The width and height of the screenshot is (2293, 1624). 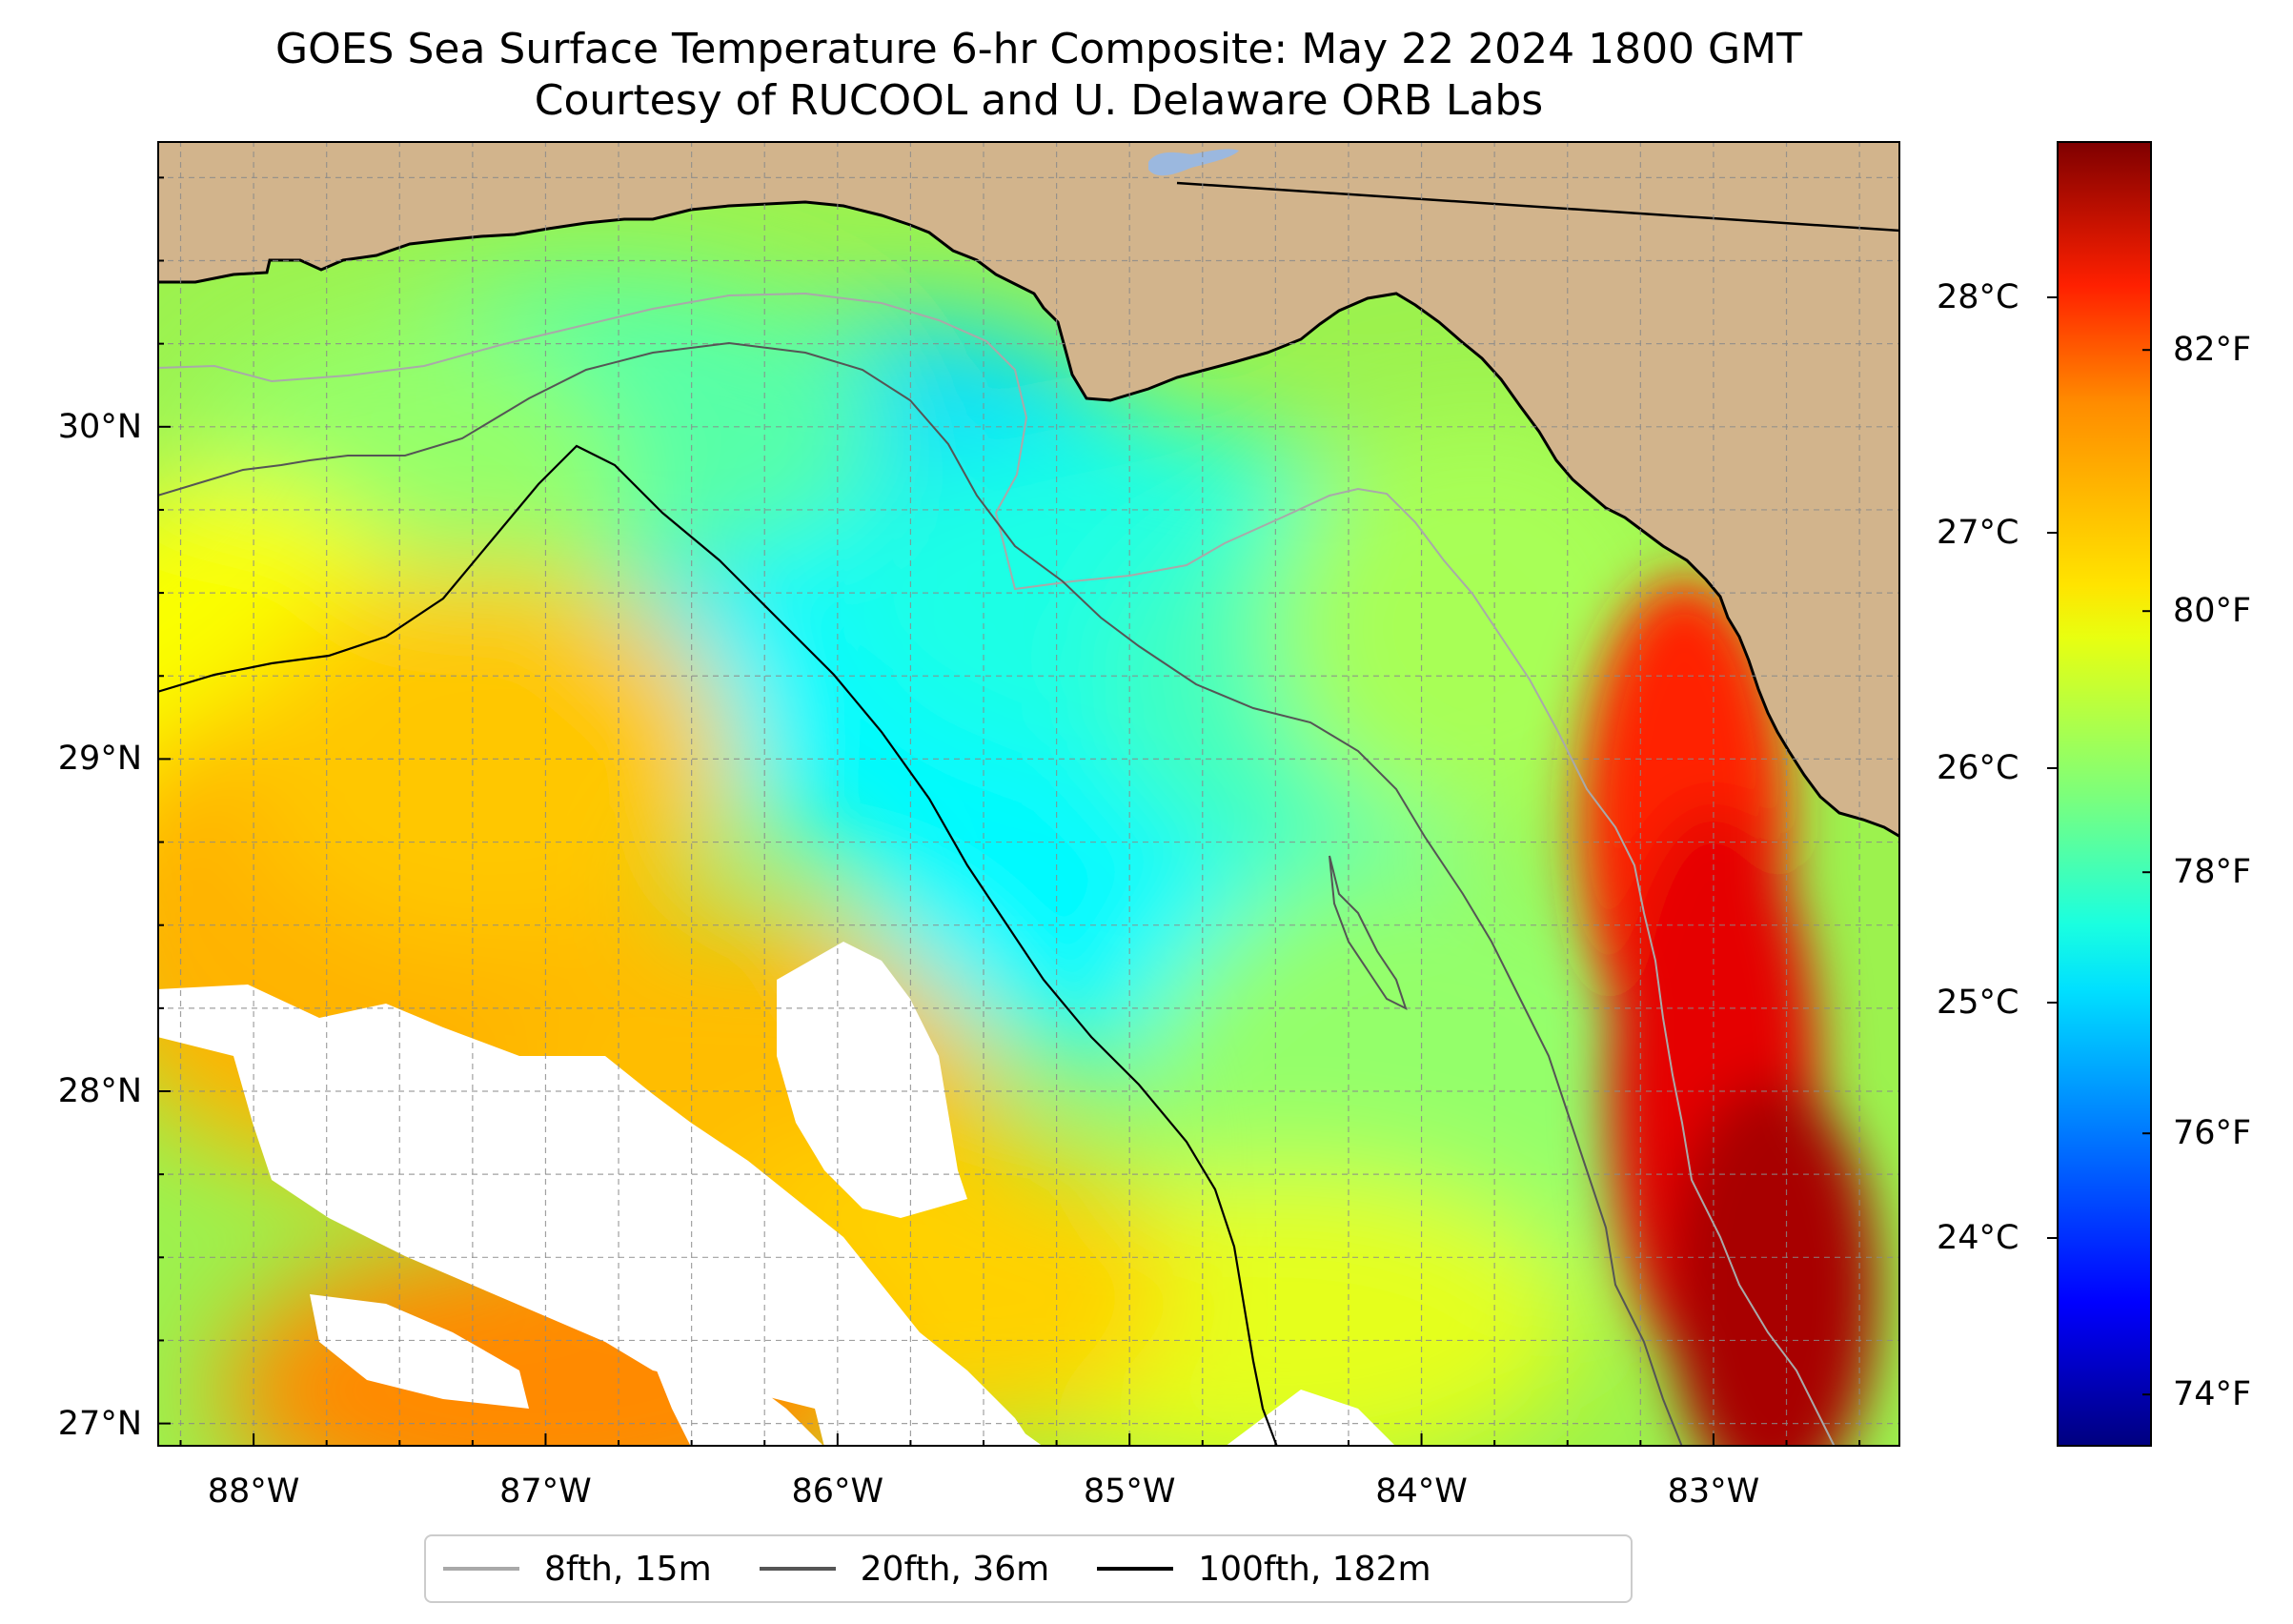 I want to click on colorbar, so click(x=2104, y=794).